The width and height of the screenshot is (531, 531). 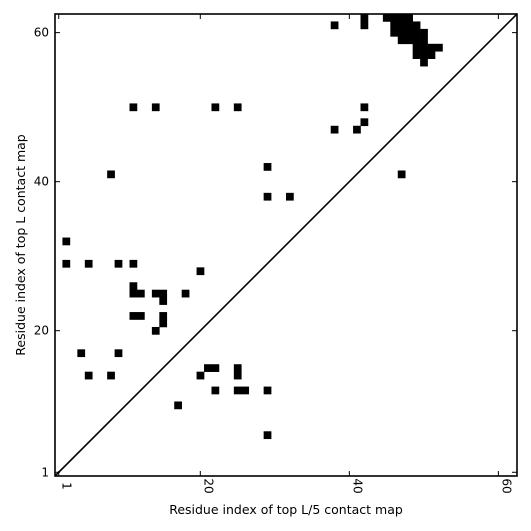 I want to click on x-axis-label: Residue index of top L/5 contact map, so click(x=286, y=509).